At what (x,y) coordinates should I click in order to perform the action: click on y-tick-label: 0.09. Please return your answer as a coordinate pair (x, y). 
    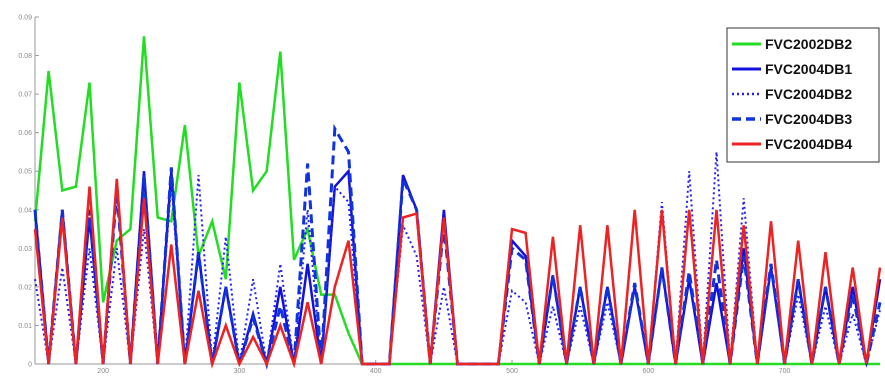
    Looking at the image, I should click on (25, 18).